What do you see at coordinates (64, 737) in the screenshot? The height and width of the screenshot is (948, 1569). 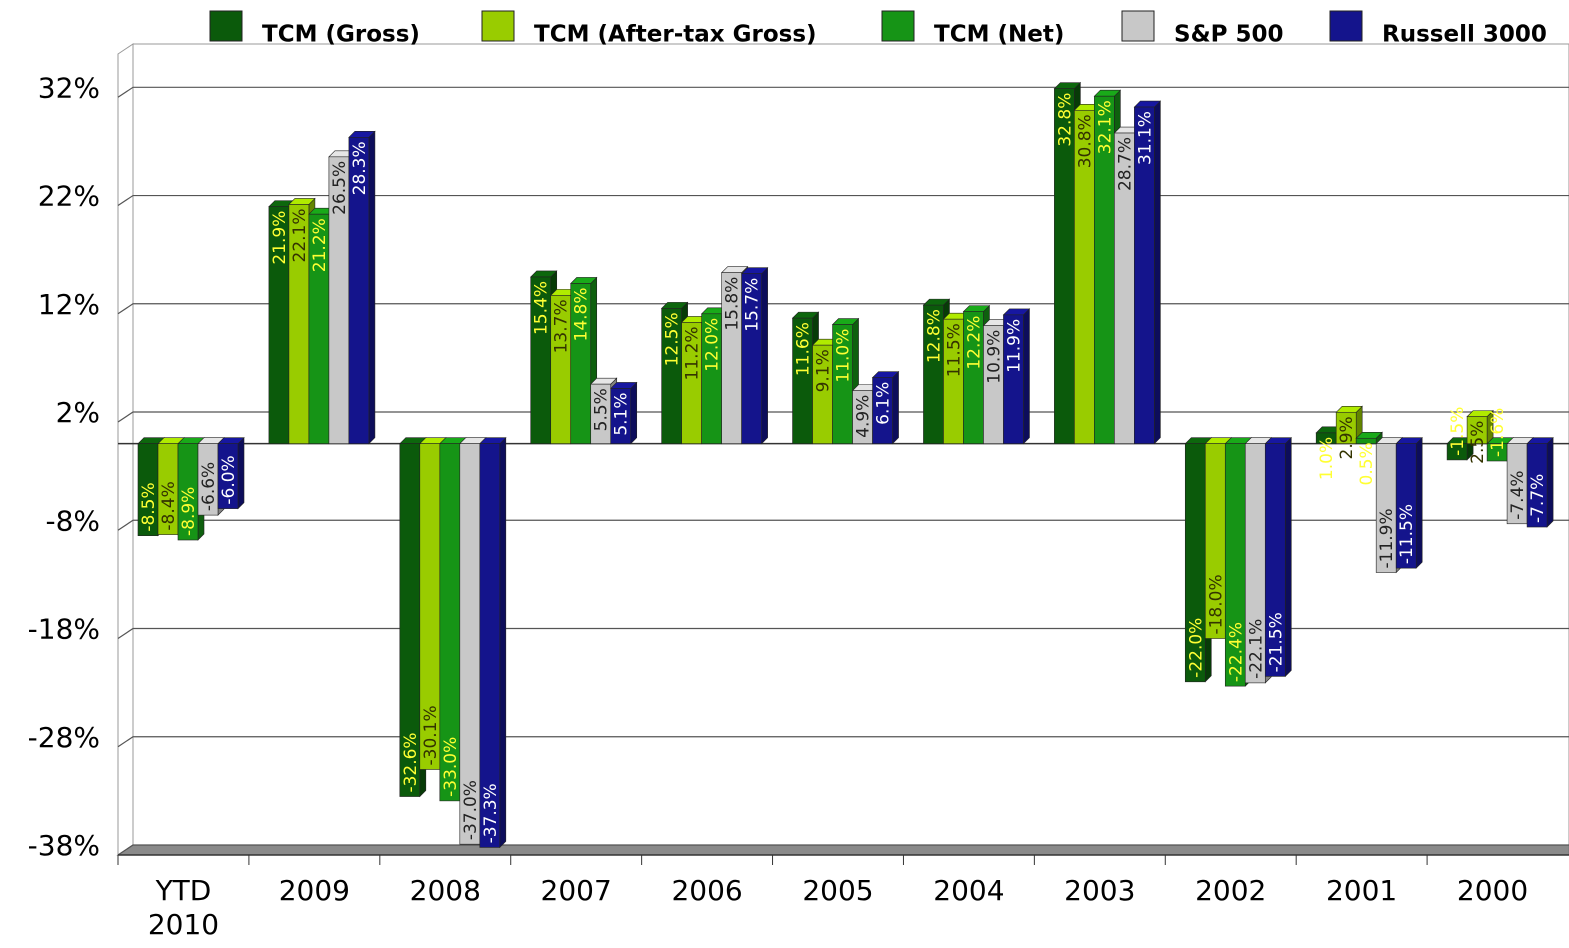 I see `y-tick-label: -28%` at bounding box center [64, 737].